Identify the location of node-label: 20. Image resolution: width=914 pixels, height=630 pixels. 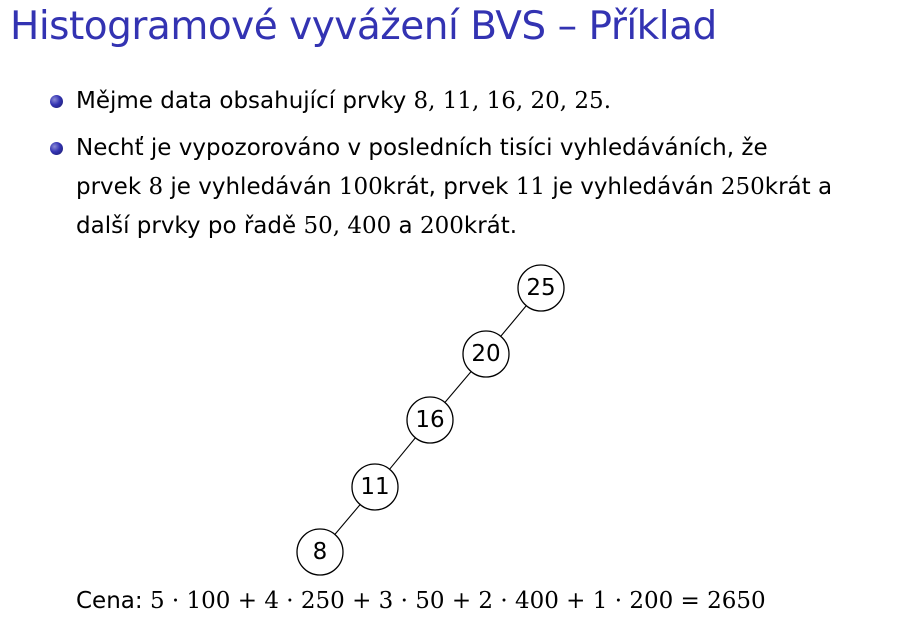
(485, 354).